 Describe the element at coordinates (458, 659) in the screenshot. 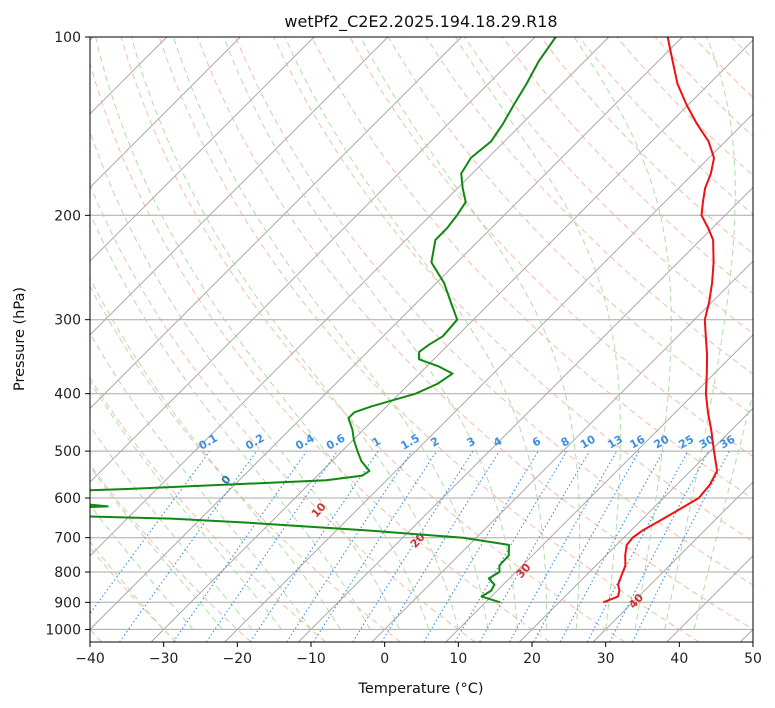

I see `x-tick-label: 10` at that location.